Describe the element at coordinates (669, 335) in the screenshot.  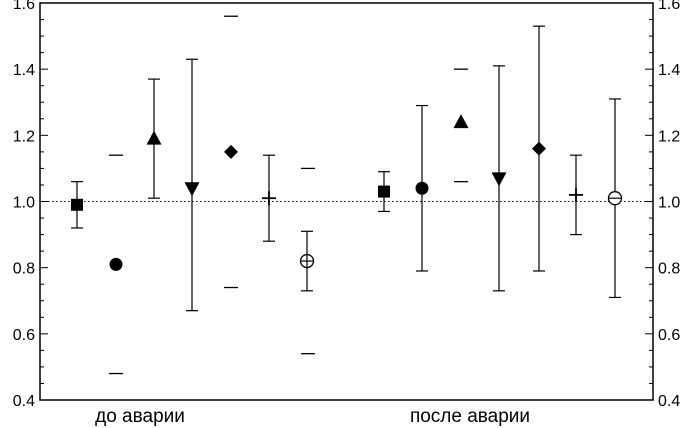
I see `y-tick-label-right: 0.6` at that location.